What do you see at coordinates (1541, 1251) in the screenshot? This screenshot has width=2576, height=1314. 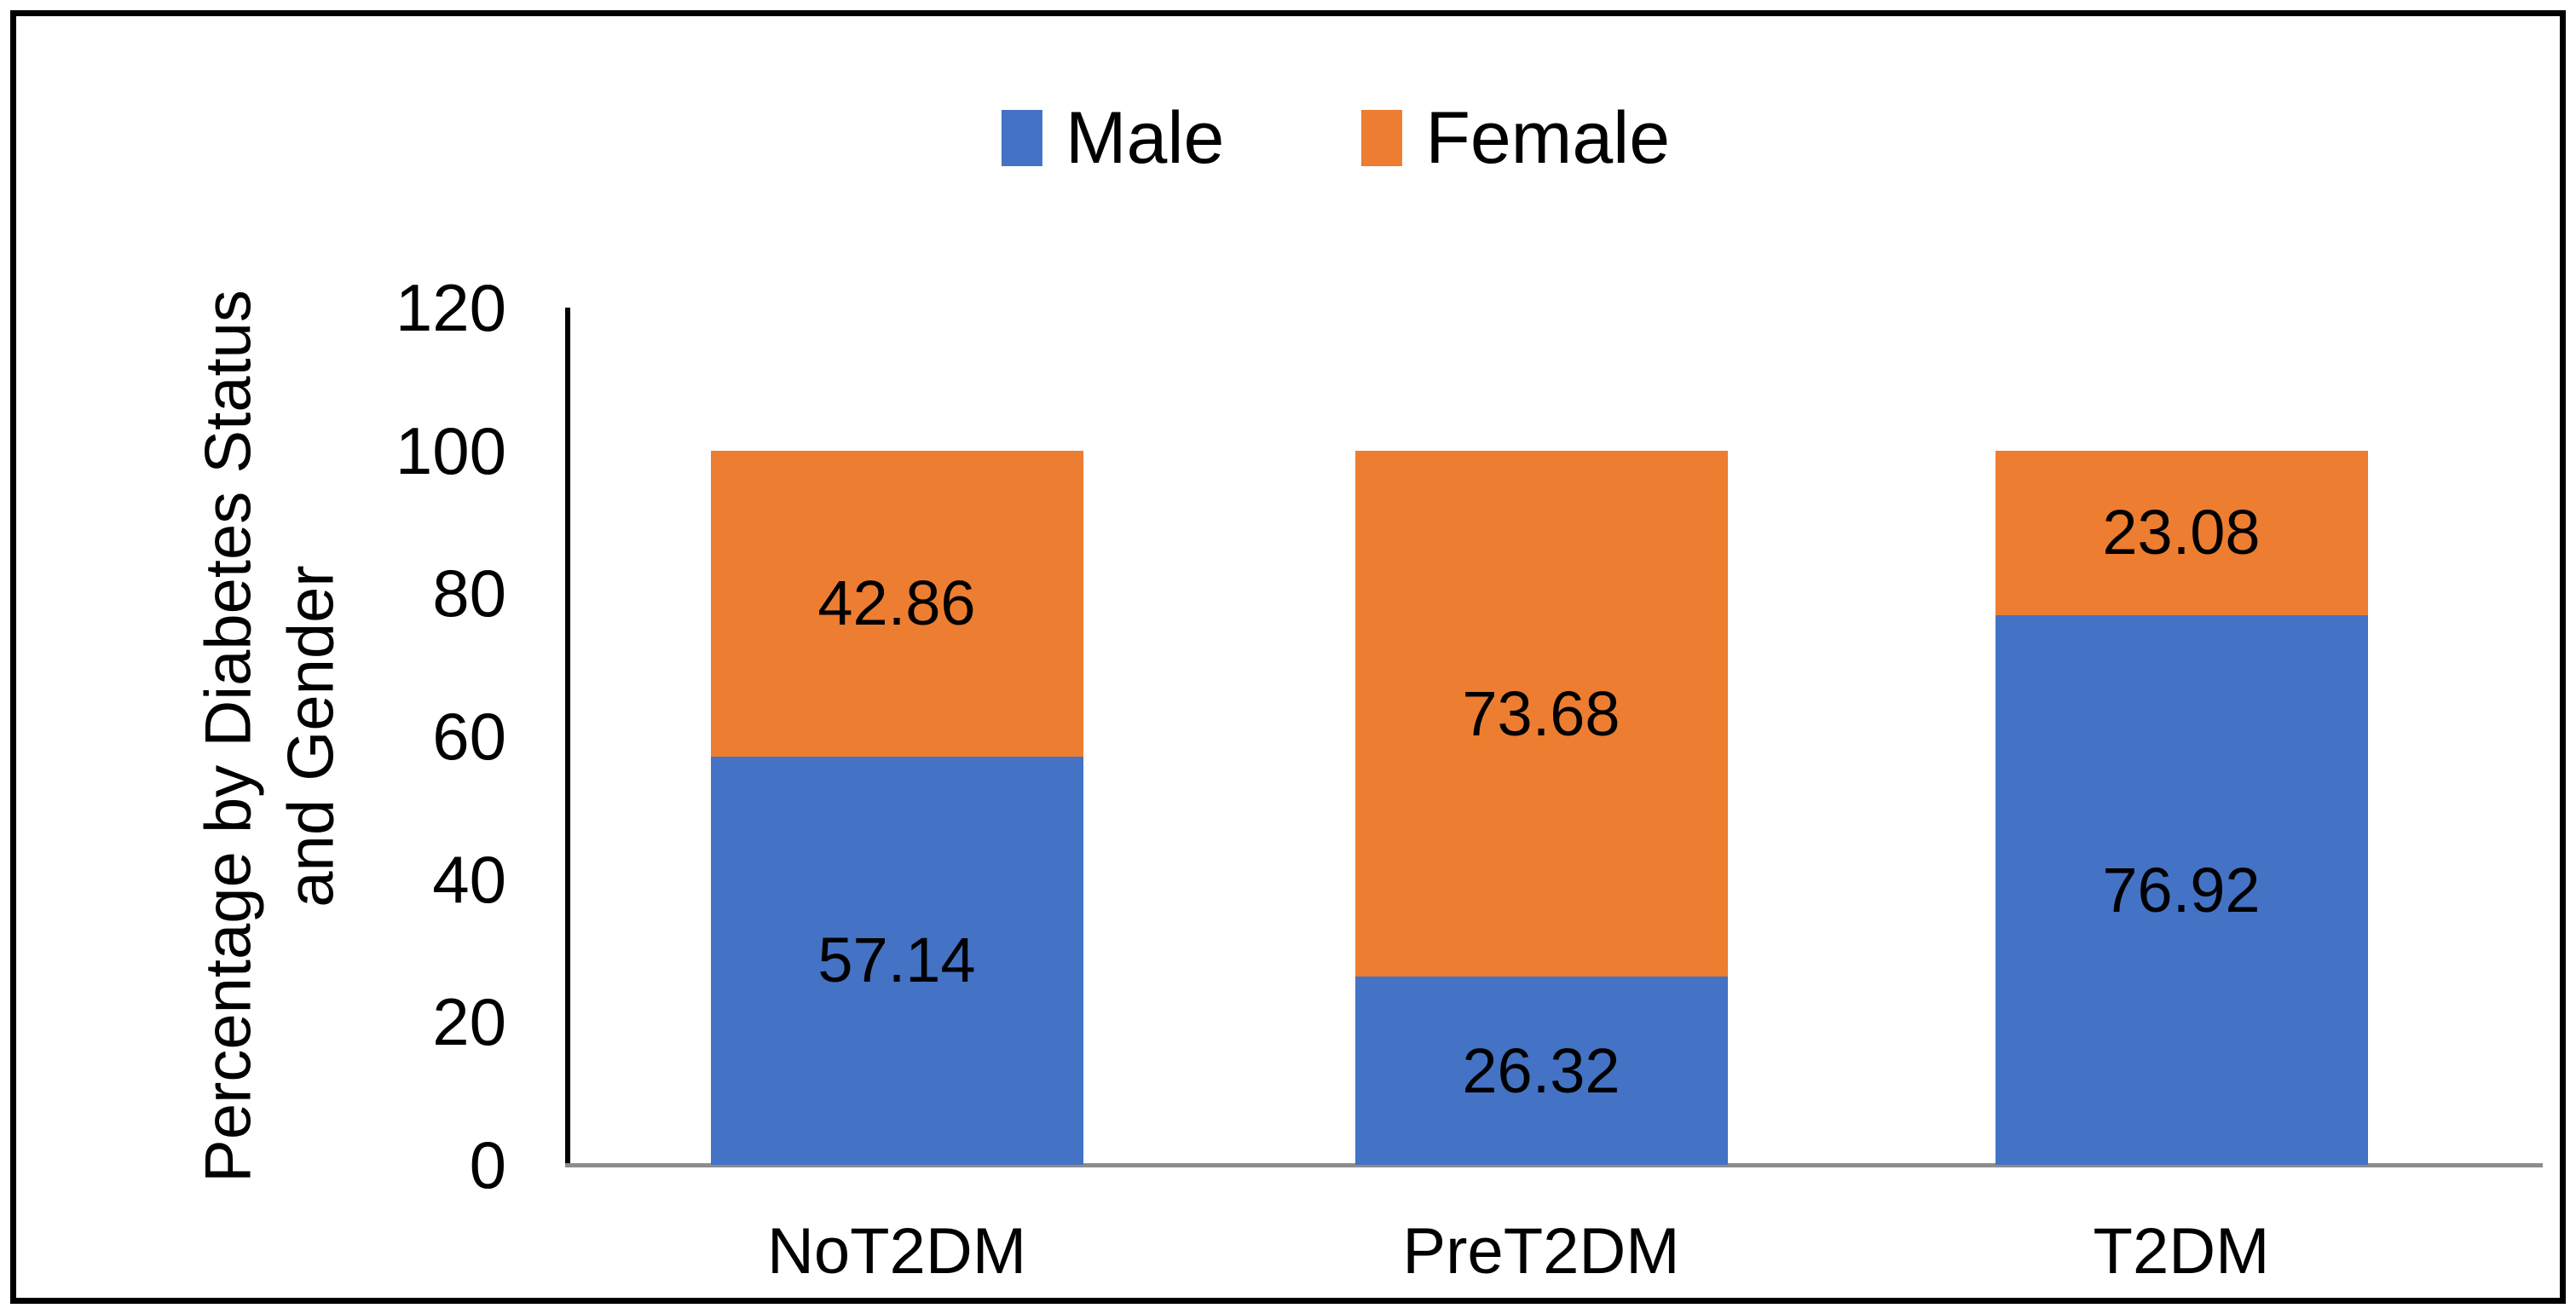 I see `category-label-pret2dm: PreT2DM` at bounding box center [1541, 1251].